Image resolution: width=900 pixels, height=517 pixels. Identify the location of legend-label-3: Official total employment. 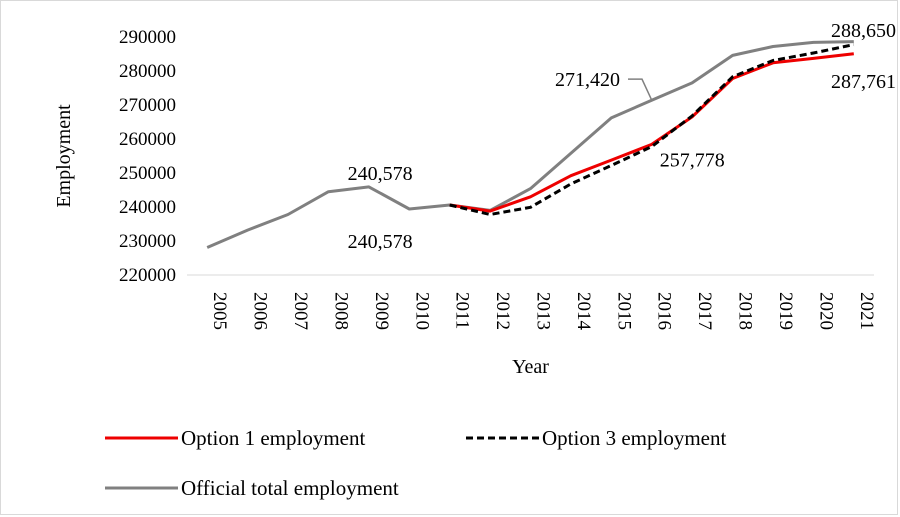
(290, 488).